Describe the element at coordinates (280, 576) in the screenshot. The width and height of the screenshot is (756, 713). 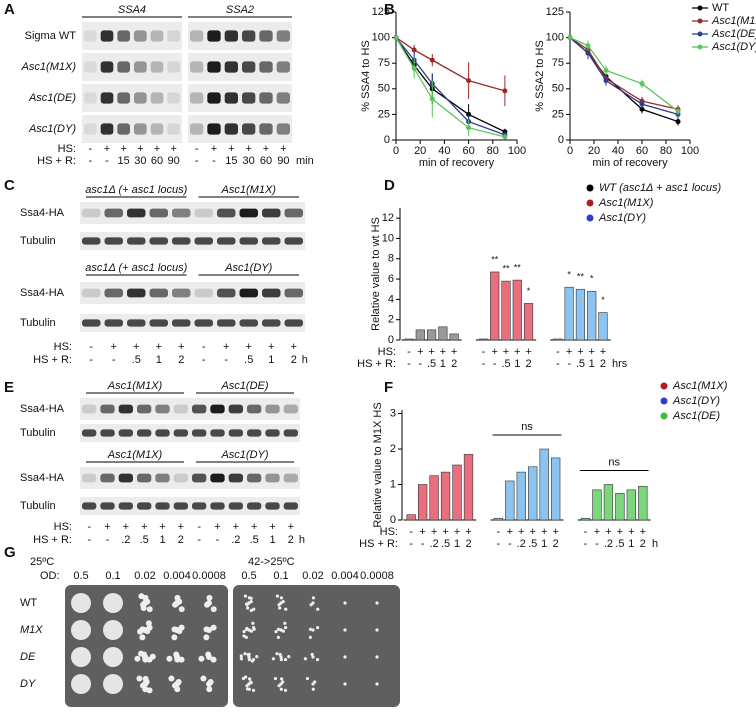
I see `od-label: 0.1` at that location.